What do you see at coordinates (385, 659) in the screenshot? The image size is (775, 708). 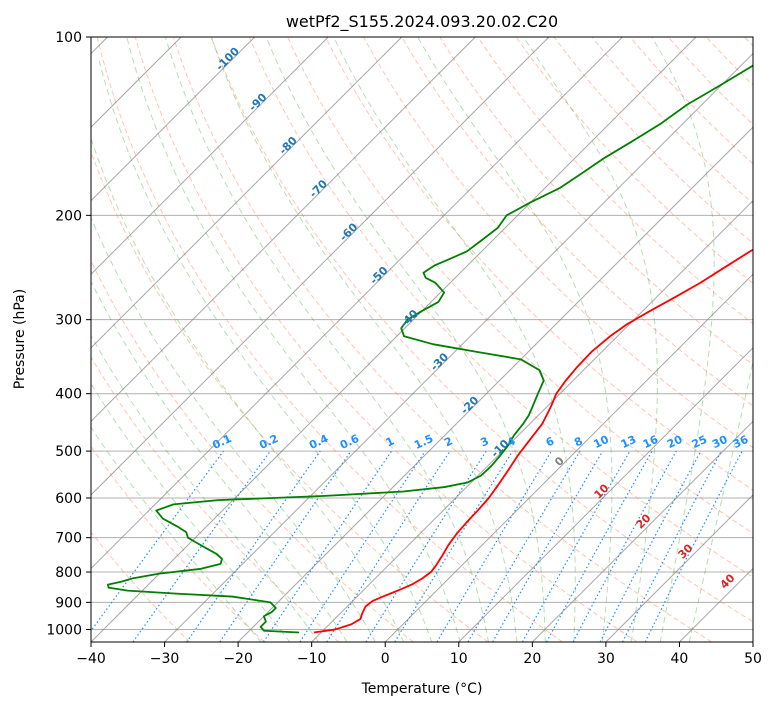 I see `x-tick-label: 0` at bounding box center [385, 659].